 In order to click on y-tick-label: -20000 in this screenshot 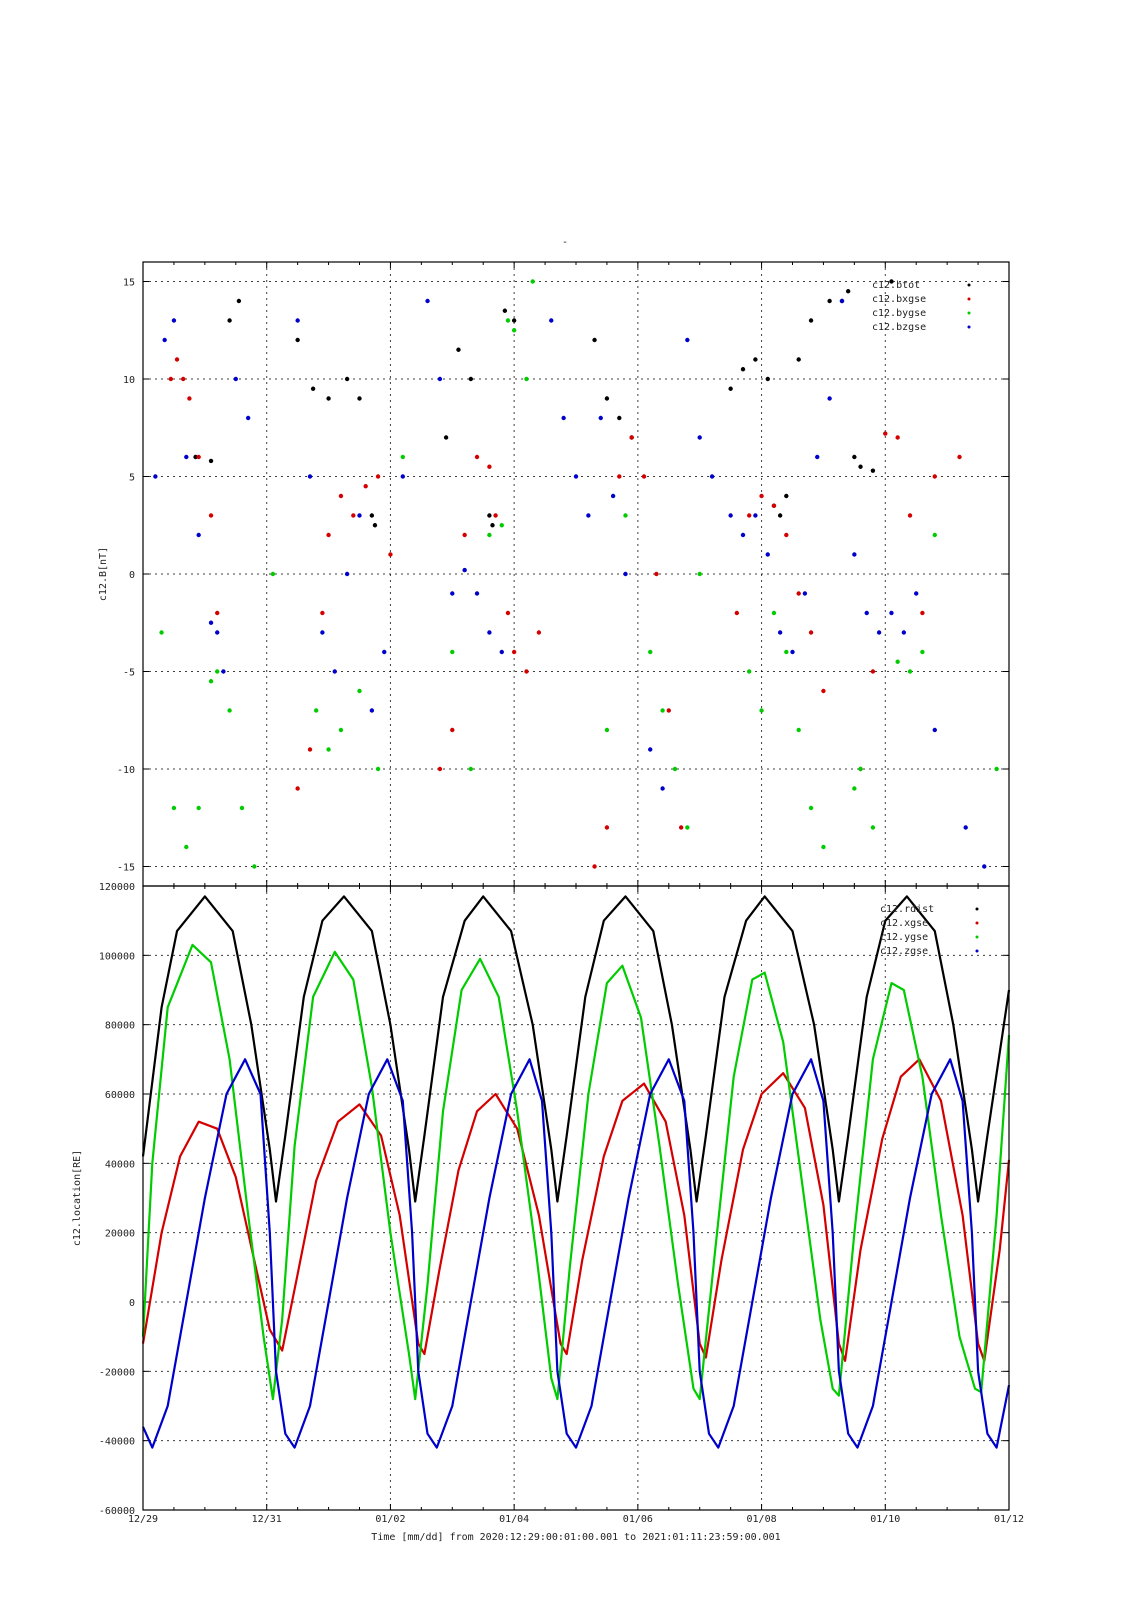, I will do `click(117, 1372)`.